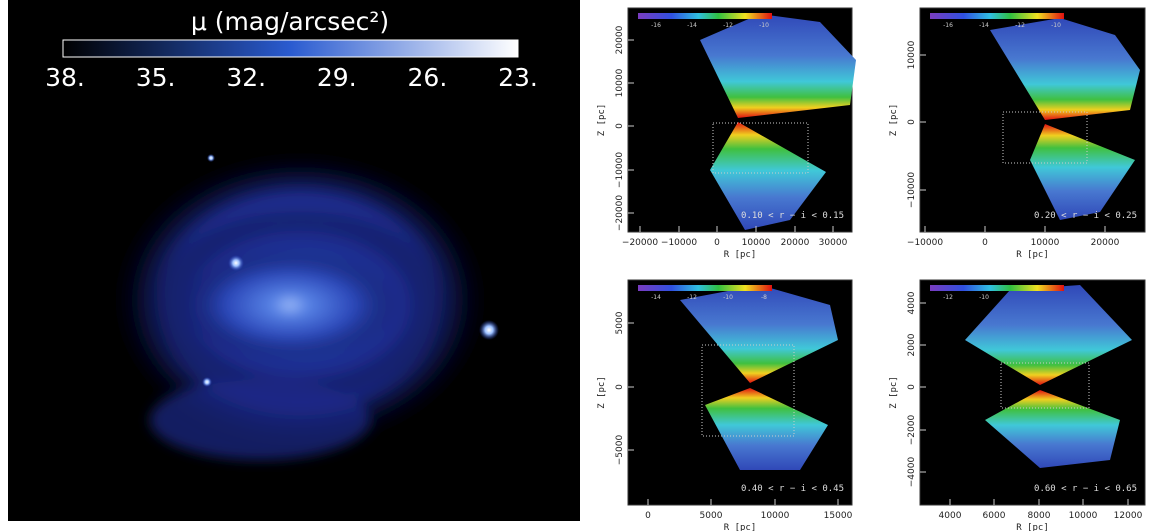 This screenshot has height=531, width=1172. What do you see at coordinates (246, 77) in the screenshot?
I see `colorbar-tick-label: 32.` at bounding box center [246, 77].